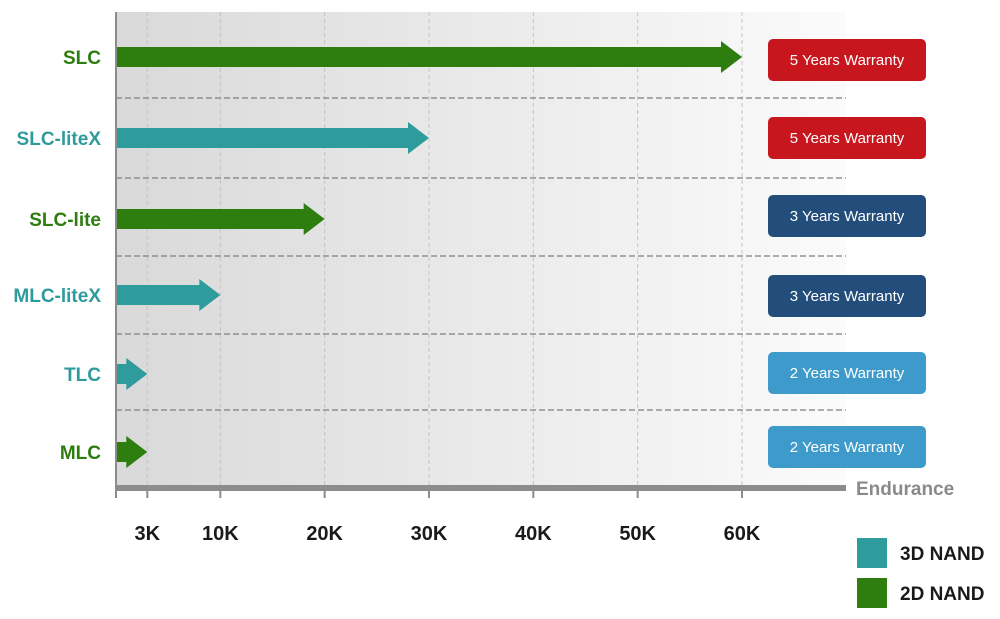 This screenshot has height=619, width=1000. What do you see at coordinates (942, 594) in the screenshot?
I see `legend-label: 2D NAND` at bounding box center [942, 594].